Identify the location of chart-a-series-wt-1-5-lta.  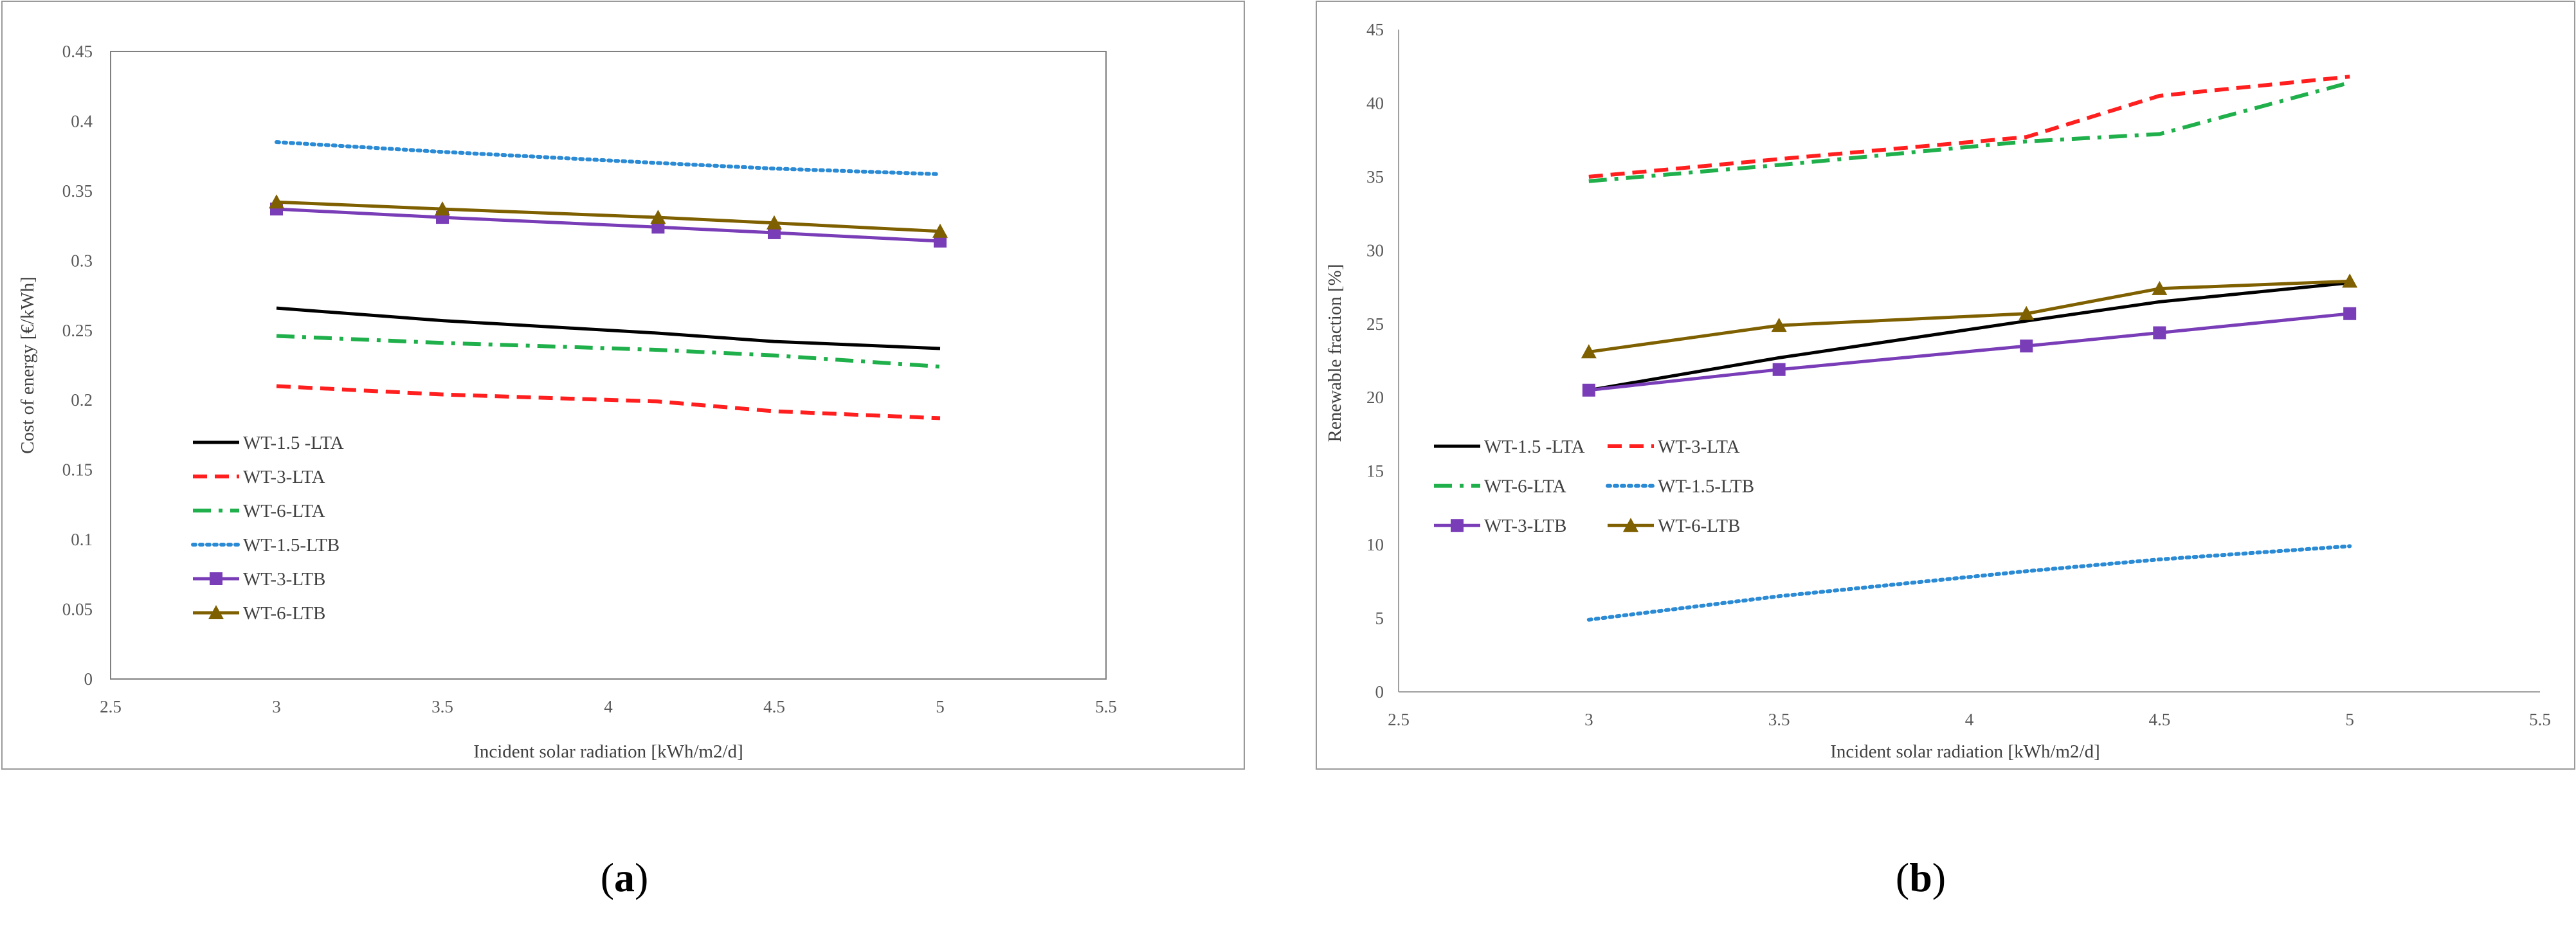
(608, 328).